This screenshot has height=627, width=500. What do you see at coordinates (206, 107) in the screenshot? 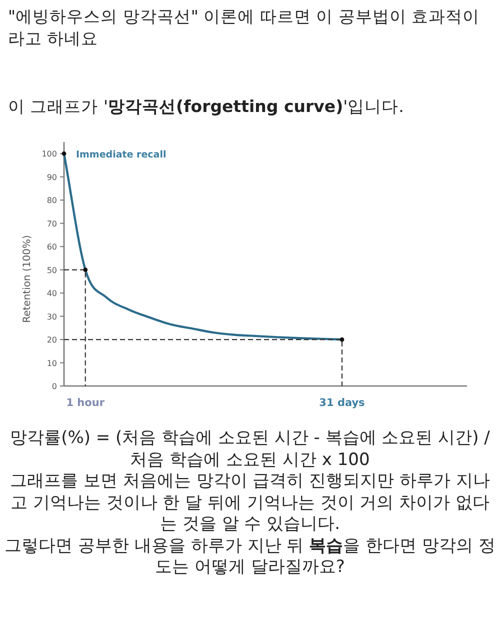
I see `chart-subtitle: 이 그래프가 '망각곡선(forgetting curve)'입니다.` at bounding box center [206, 107].